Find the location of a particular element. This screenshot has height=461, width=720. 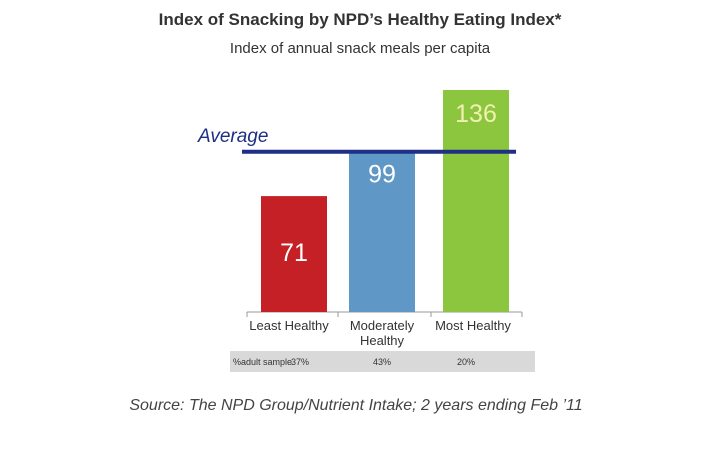

bar-moderately-healthy is located at coordinates (382, 231).